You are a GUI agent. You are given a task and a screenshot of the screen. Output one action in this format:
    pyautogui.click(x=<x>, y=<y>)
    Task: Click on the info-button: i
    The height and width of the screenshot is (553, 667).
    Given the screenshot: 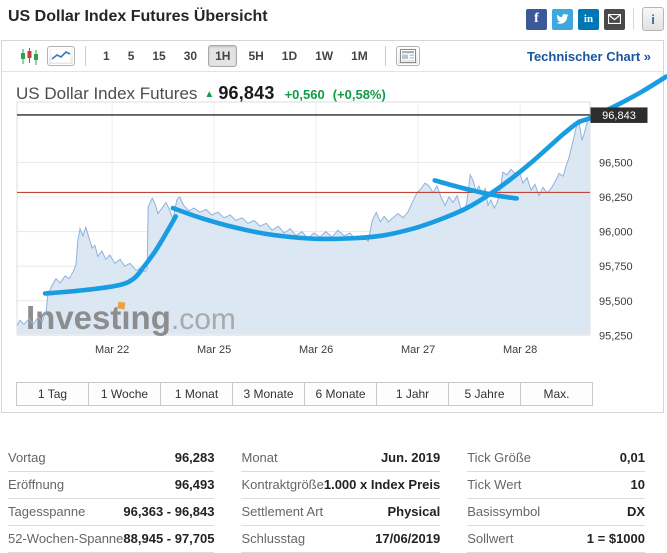 What is the action you would take?
    pyautogui.click(x=653, y=19)
    